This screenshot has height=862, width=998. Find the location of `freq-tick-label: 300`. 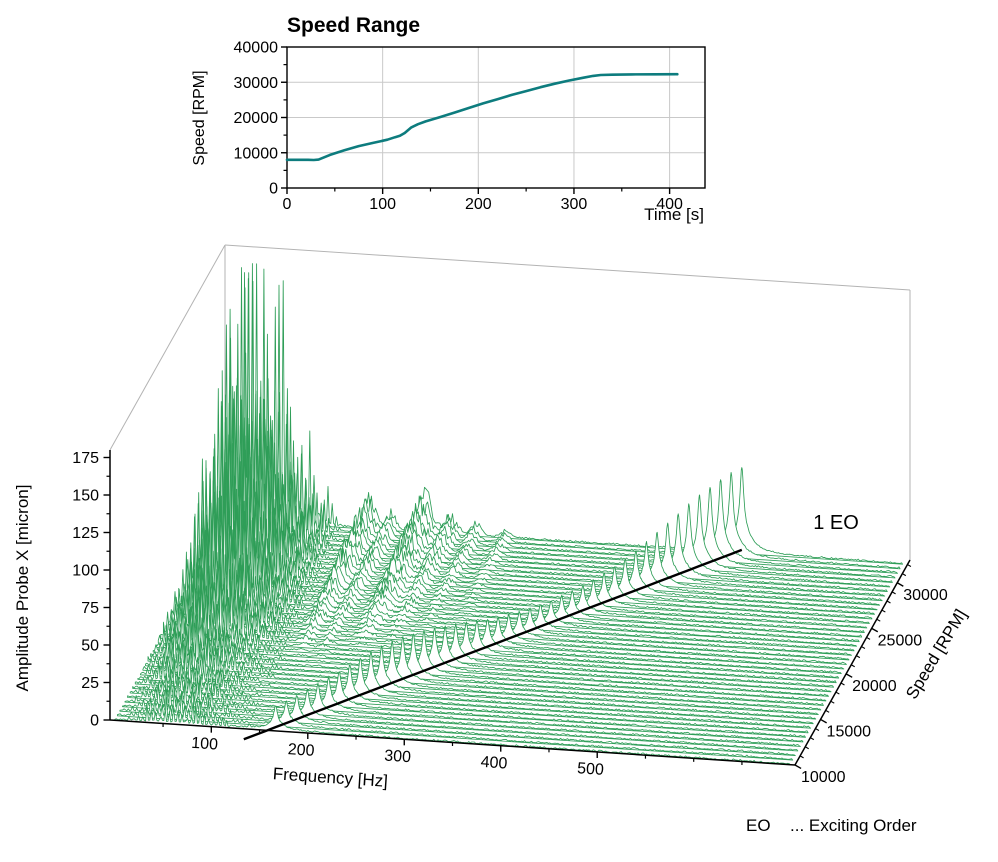

freq-tick-label: 300 is located at coordinates (398, 756).